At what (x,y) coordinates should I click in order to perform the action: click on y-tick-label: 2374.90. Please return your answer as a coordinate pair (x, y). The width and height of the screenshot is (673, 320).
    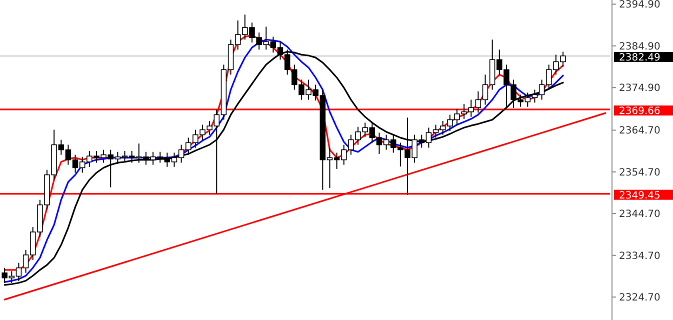
    Looking at the image, I should click on (639, 88).